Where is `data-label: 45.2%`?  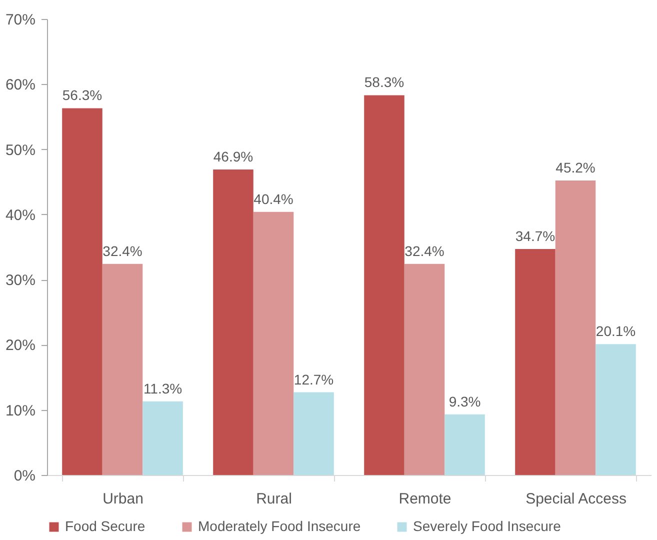
data-label: 45.2% is located at coordinates (576, 168).